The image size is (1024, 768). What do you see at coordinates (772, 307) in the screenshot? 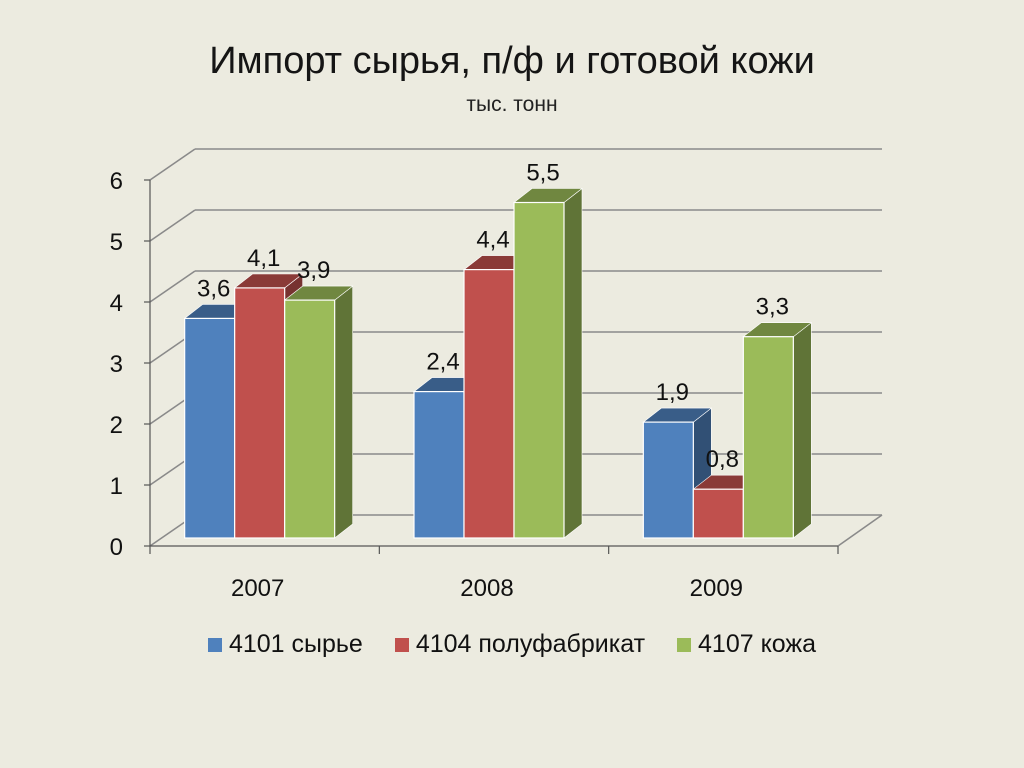
I see `data-label: 3,3` at bounding box center [772, 307].